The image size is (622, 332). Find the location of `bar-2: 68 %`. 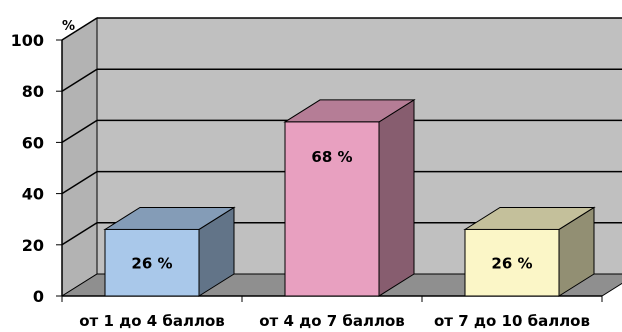

bar-2: 68 % is located at coordinates (349, 198).